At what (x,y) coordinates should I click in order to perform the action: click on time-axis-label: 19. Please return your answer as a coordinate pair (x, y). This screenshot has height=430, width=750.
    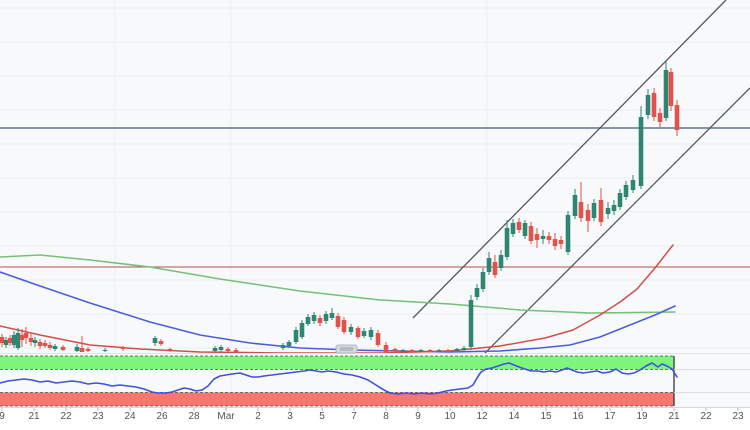
    Looking at the image, I should click on (642, 416).